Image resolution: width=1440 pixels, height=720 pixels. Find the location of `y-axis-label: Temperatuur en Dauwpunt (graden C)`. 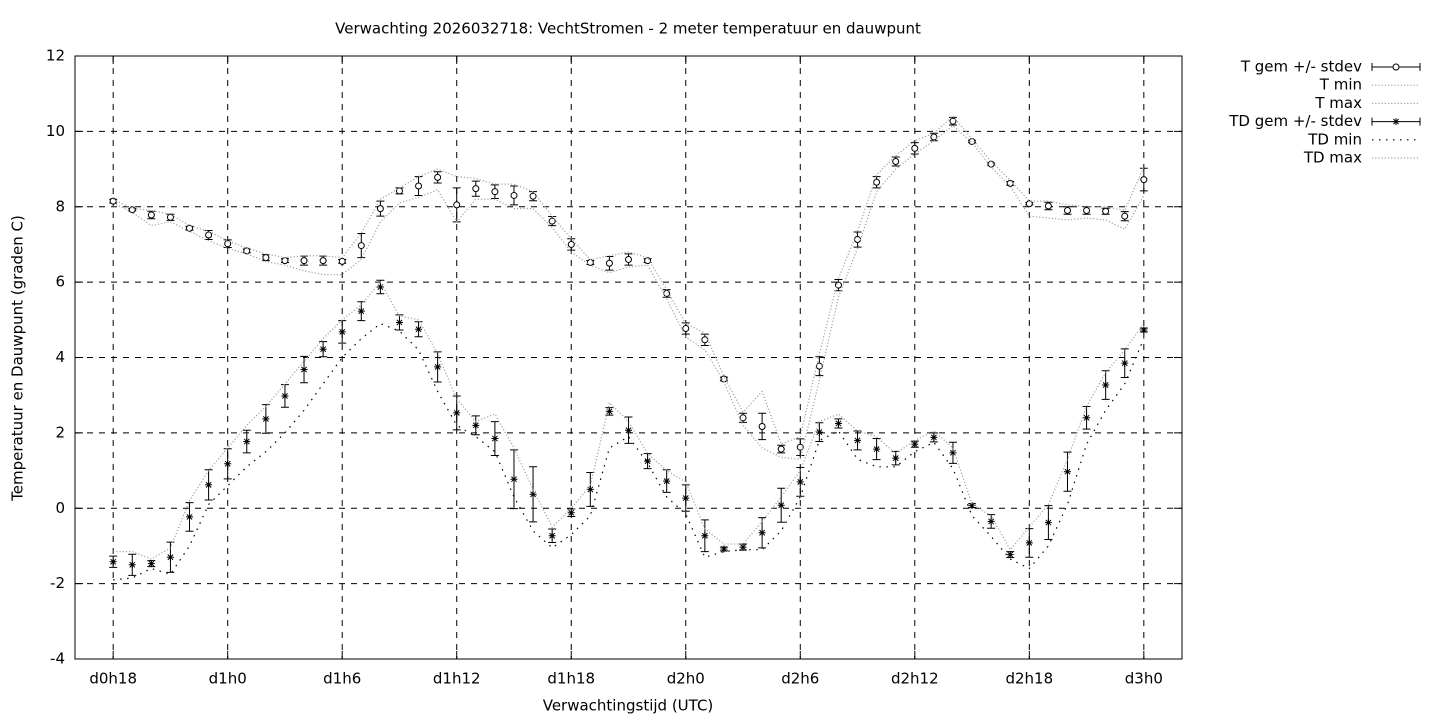

y-axis-label: Temperatuur en Dauwpunt (graden C) is located at coordinates (18, 358).